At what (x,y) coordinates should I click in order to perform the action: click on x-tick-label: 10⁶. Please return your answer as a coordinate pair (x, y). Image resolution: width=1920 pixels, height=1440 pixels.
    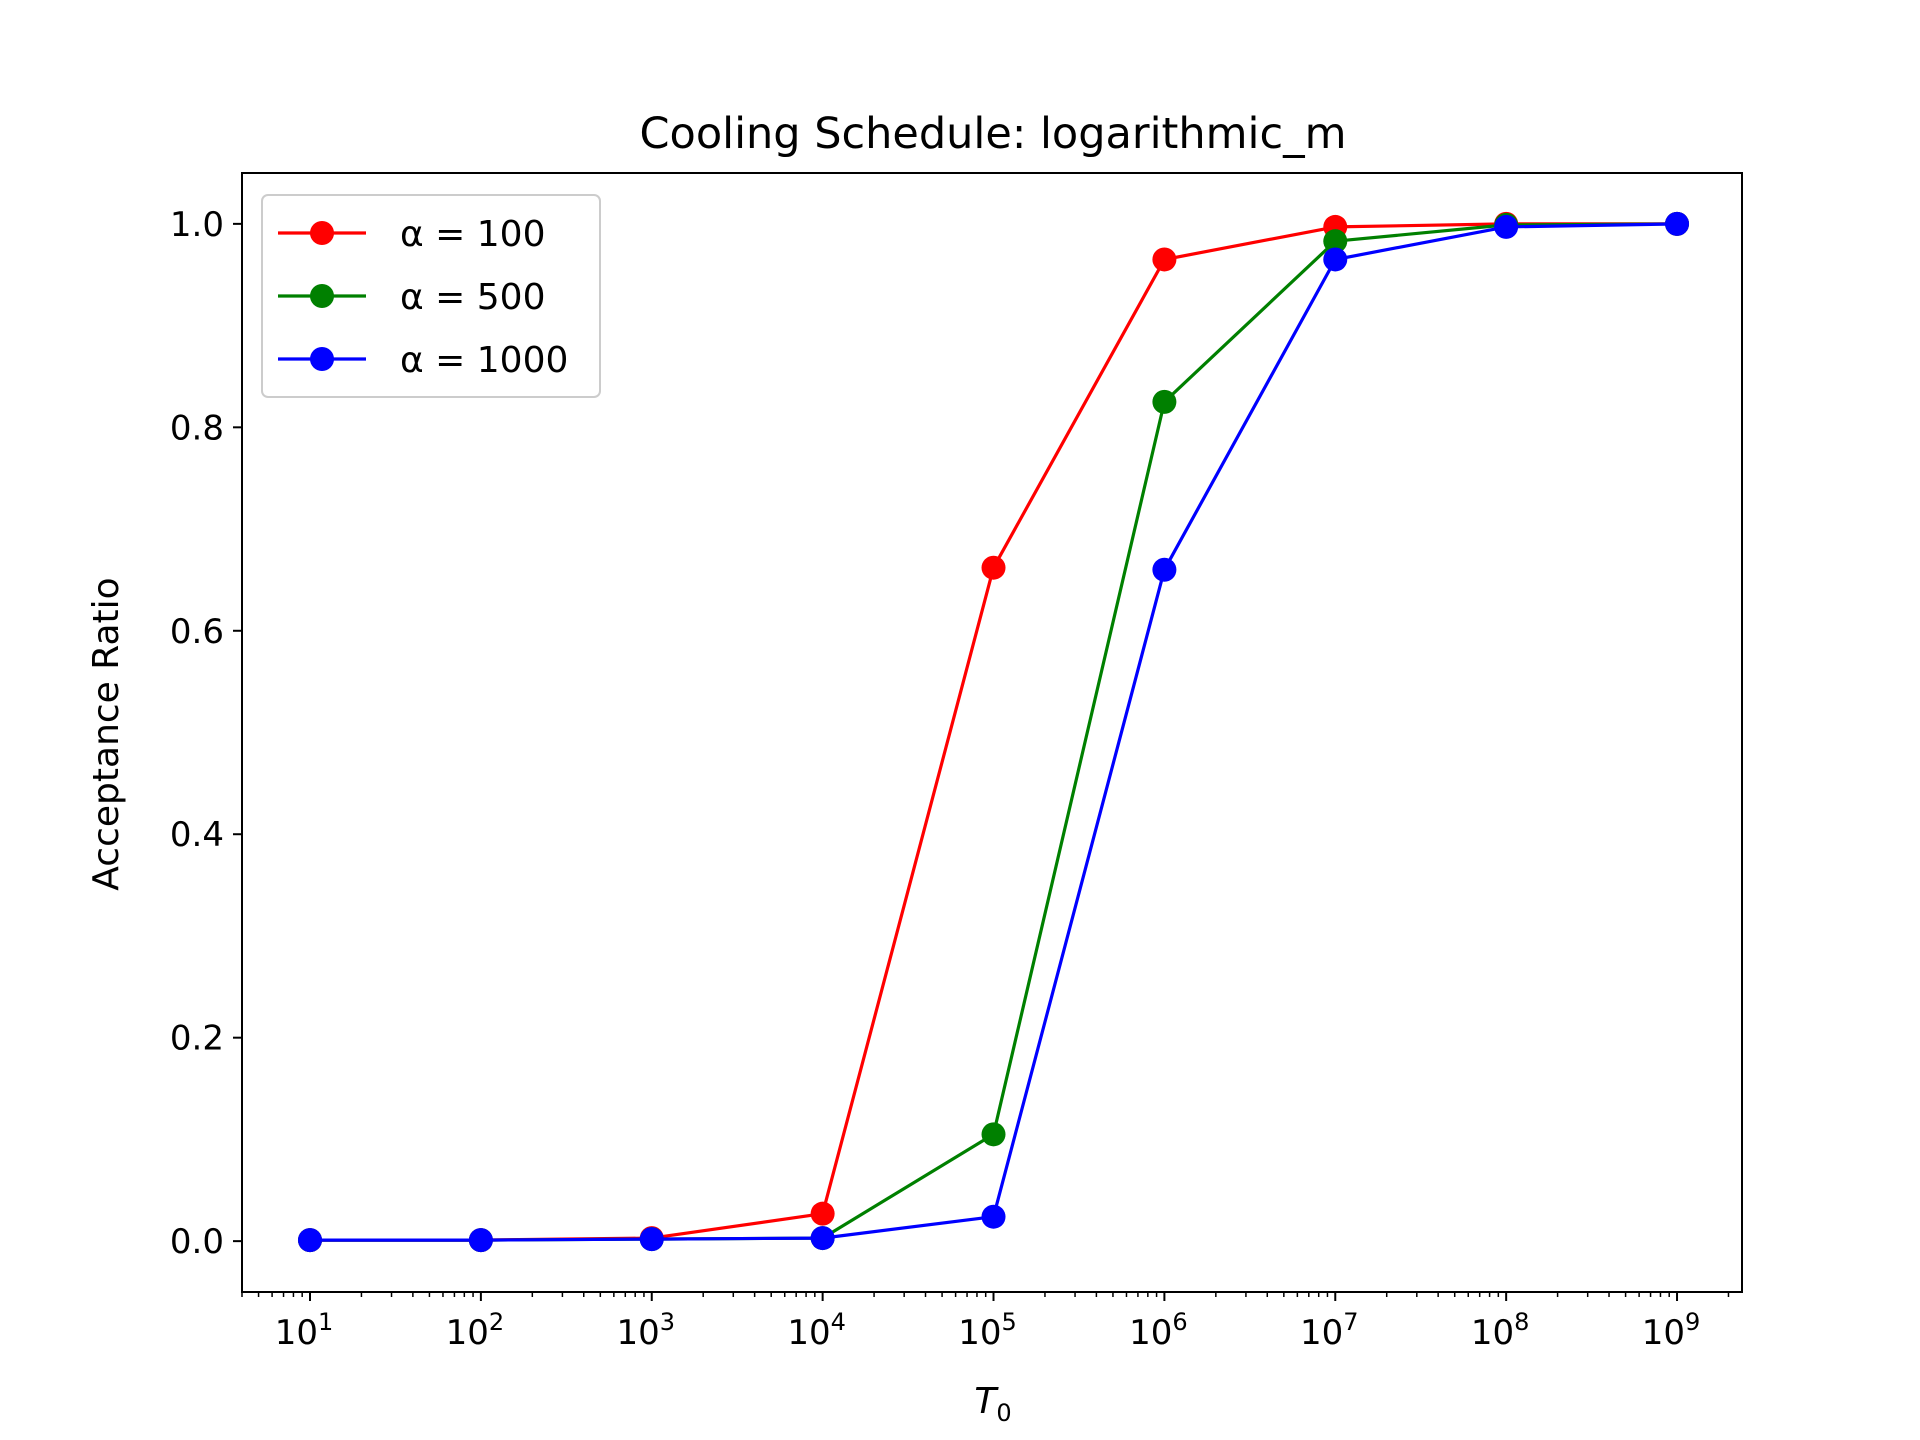
    Looking at the image, I should click on (1158, 1330).